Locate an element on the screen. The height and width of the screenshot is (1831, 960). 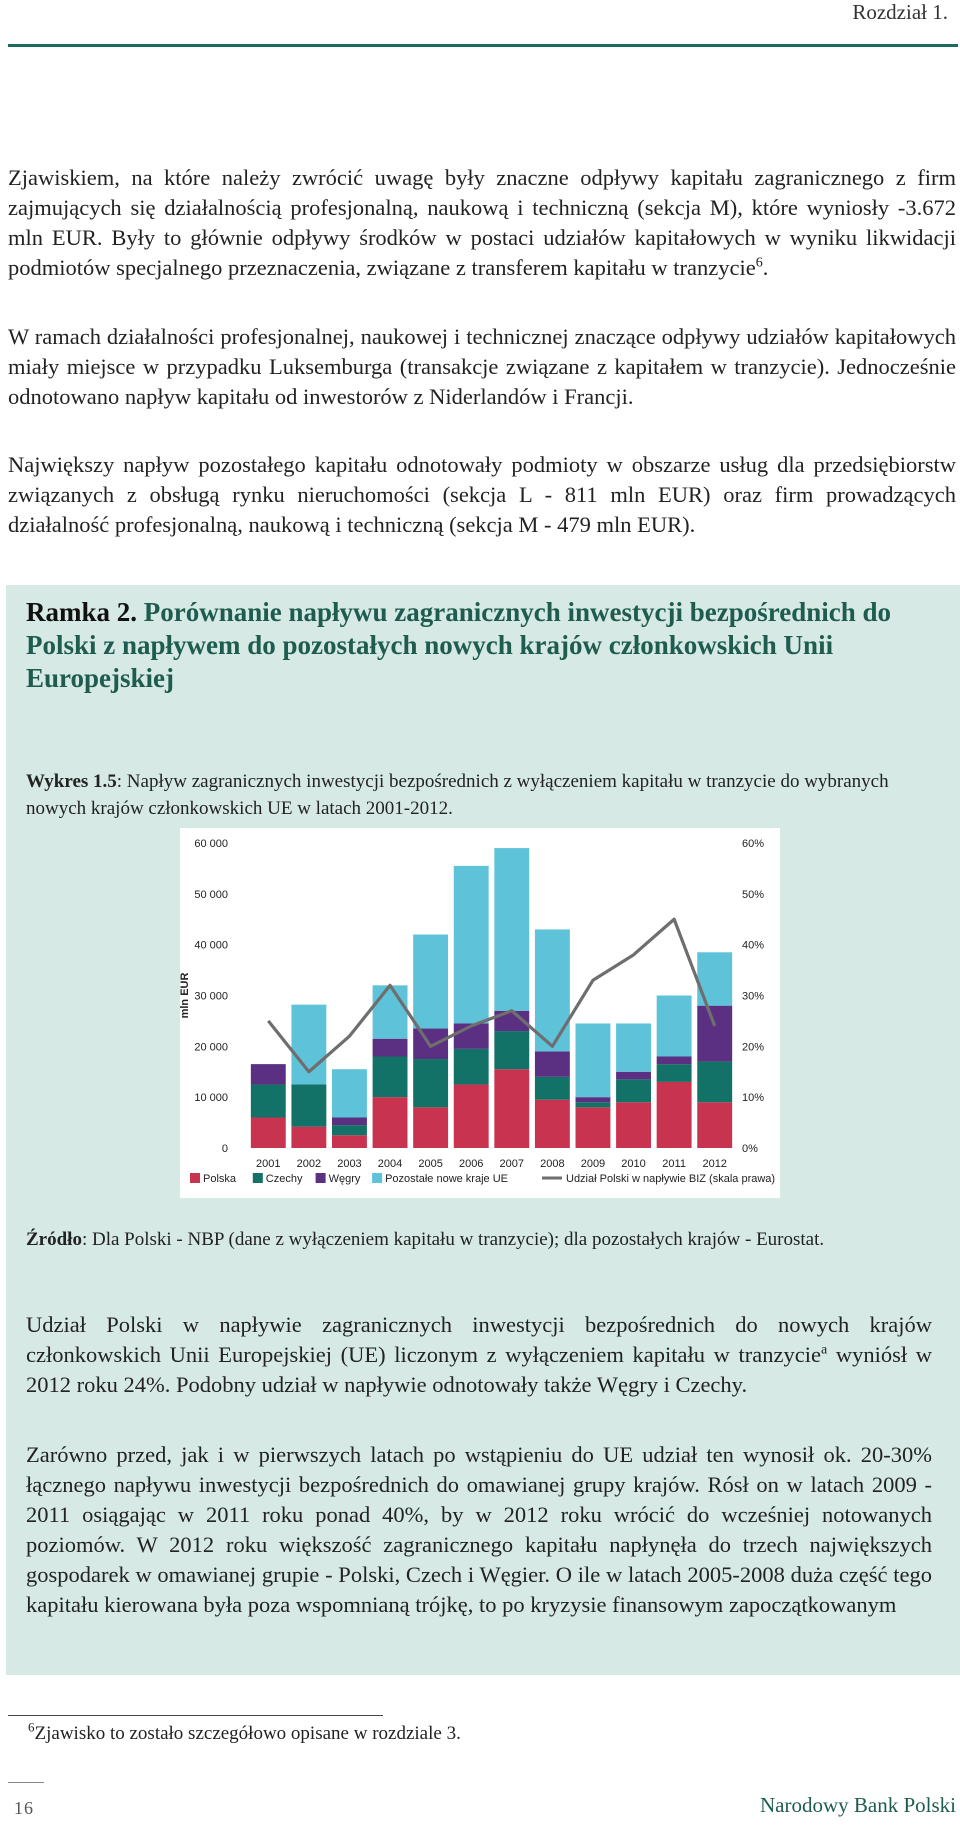
x-tick-label: 2007 is located at coordinates (512, 1164).